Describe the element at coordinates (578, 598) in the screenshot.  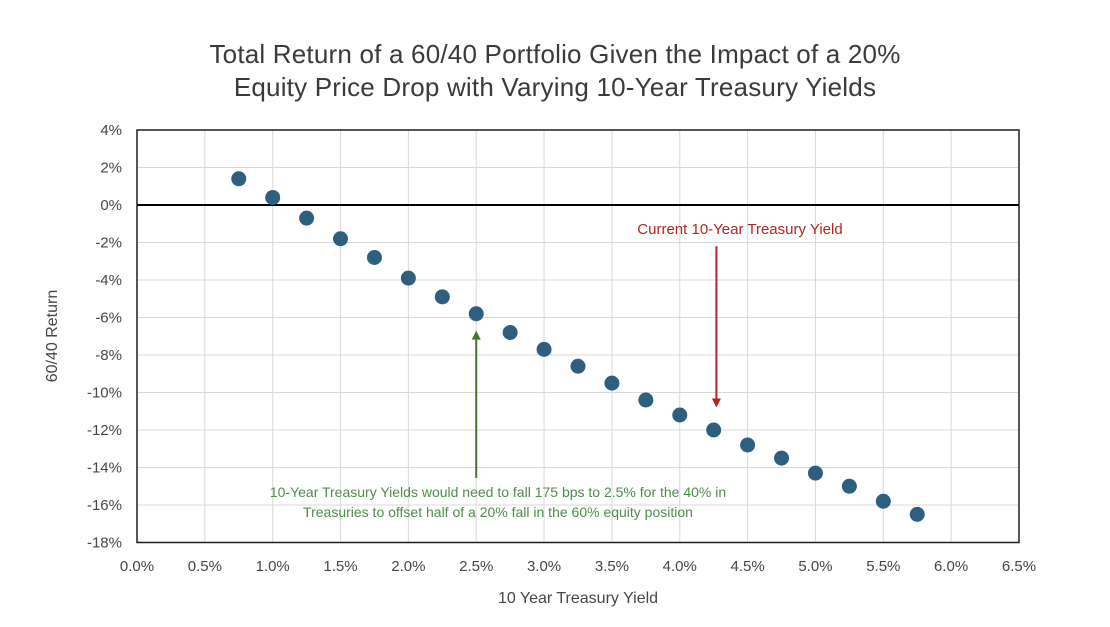
I see `x-axis-title: 10 Year Treasury Yield` at that location.